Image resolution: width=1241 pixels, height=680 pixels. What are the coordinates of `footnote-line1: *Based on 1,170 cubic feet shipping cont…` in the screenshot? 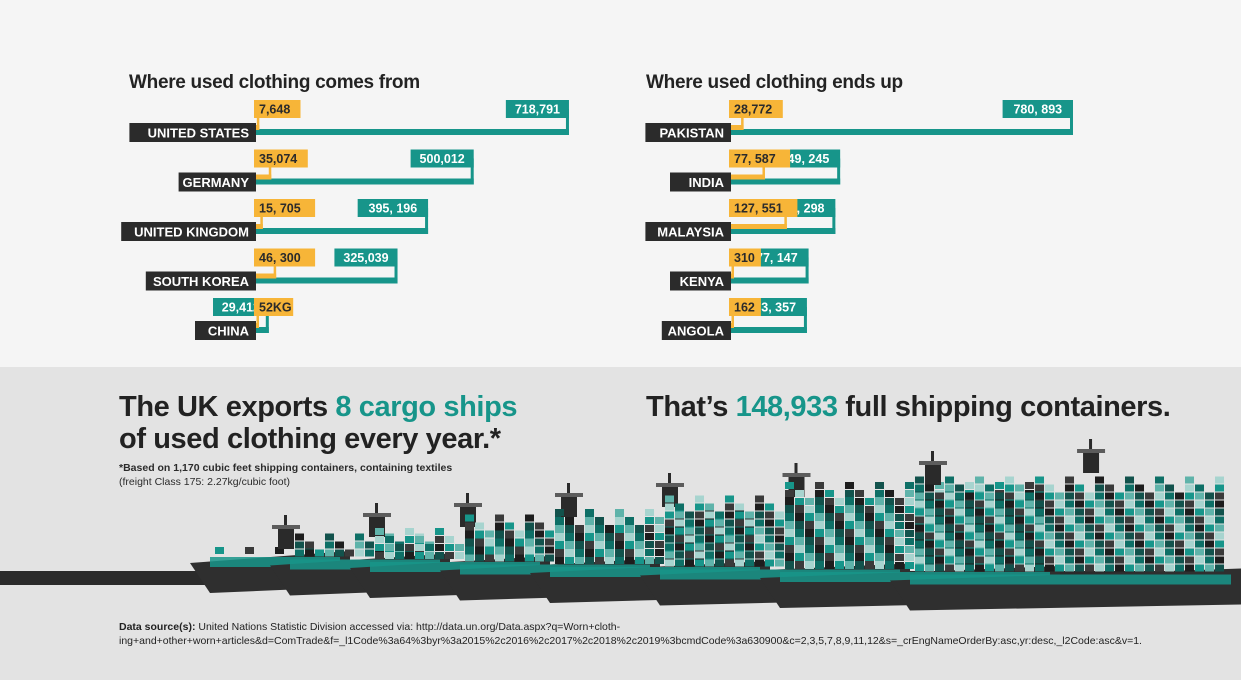 It's located at (286, 468).